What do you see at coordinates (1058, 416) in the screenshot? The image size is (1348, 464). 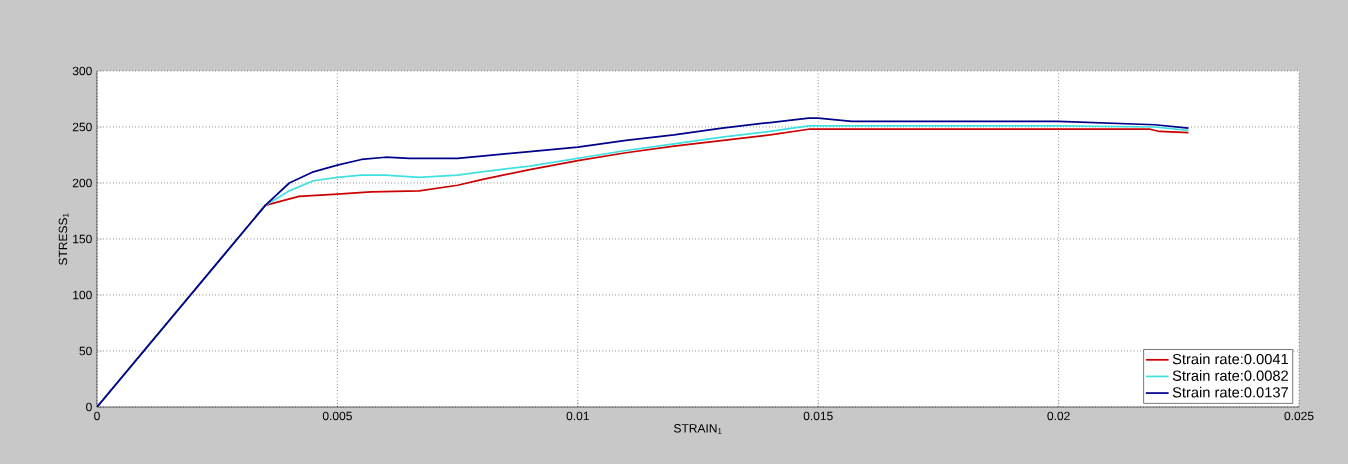 I see `x-tick-label: 0.02` at bounding box center [1058, 416].